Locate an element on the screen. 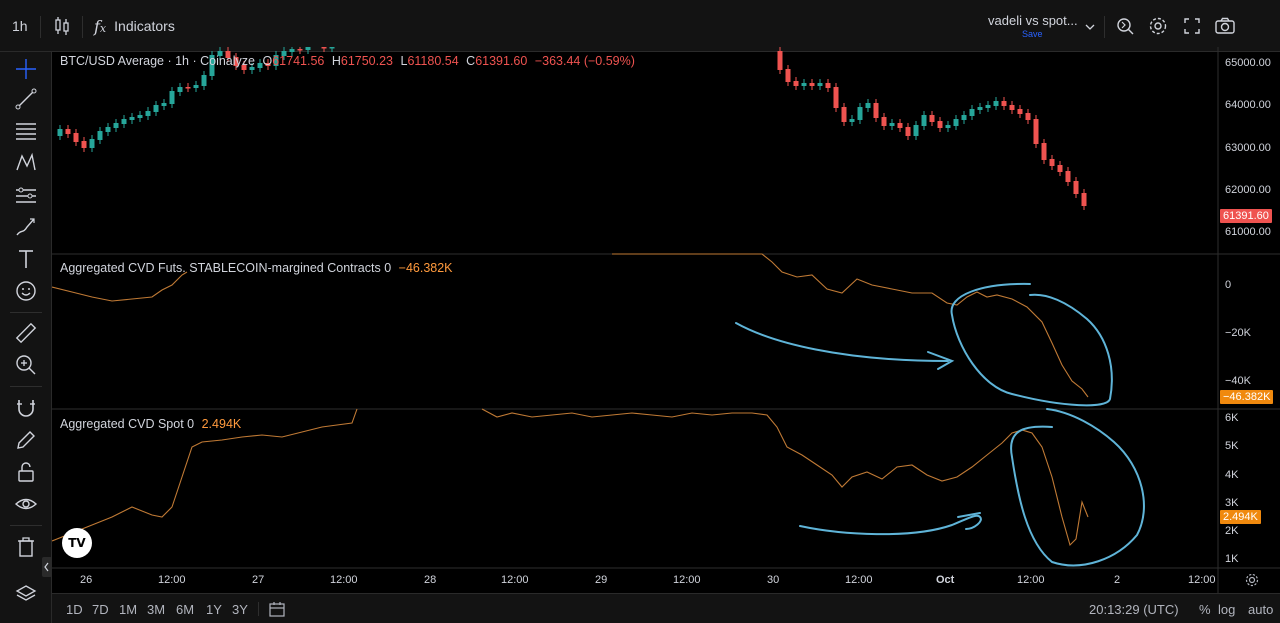  range-label: 1Y is located at coordinates (214, 609).